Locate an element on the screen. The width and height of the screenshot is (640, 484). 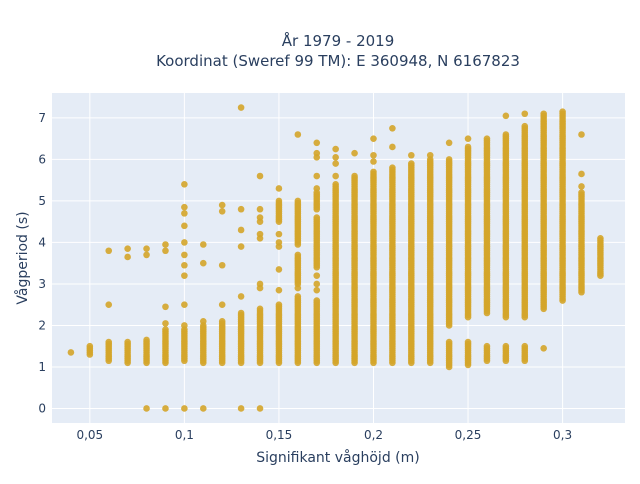
x-tick-label: 0,3 is located at coordinates (562, 435).